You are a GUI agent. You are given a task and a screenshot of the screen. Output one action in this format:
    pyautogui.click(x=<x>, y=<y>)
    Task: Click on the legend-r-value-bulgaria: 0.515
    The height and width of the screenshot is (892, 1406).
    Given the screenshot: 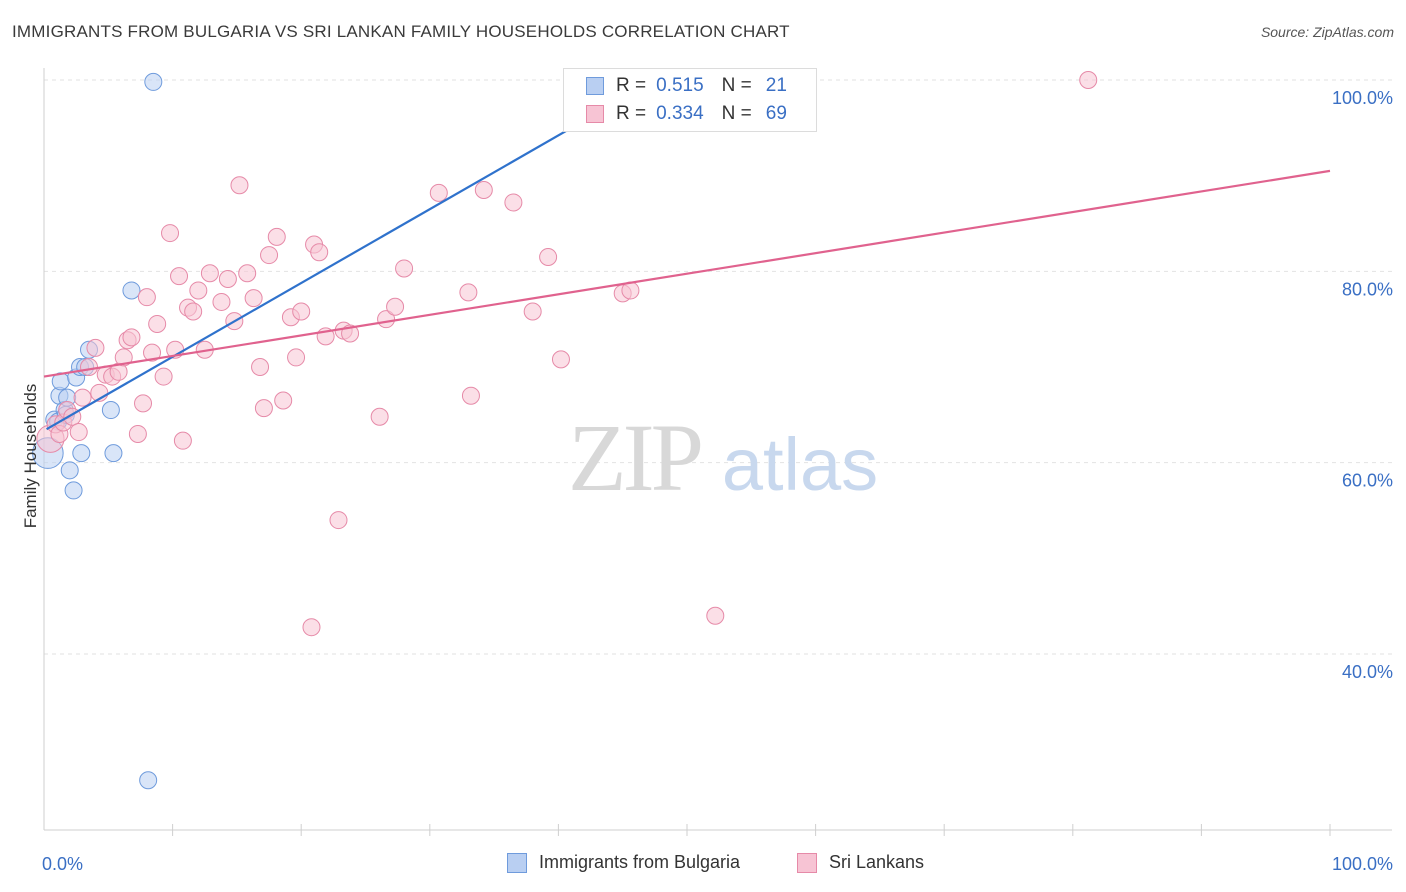 What is the action you would take?
    pyautogui.click(x=680, y=85)
    